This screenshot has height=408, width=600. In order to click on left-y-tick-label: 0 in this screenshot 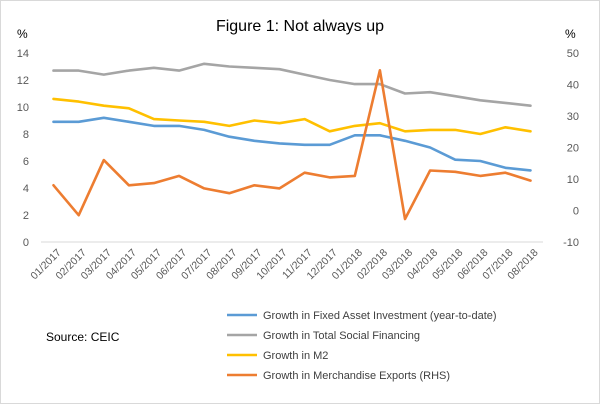, I will do `click(26, 243)`.